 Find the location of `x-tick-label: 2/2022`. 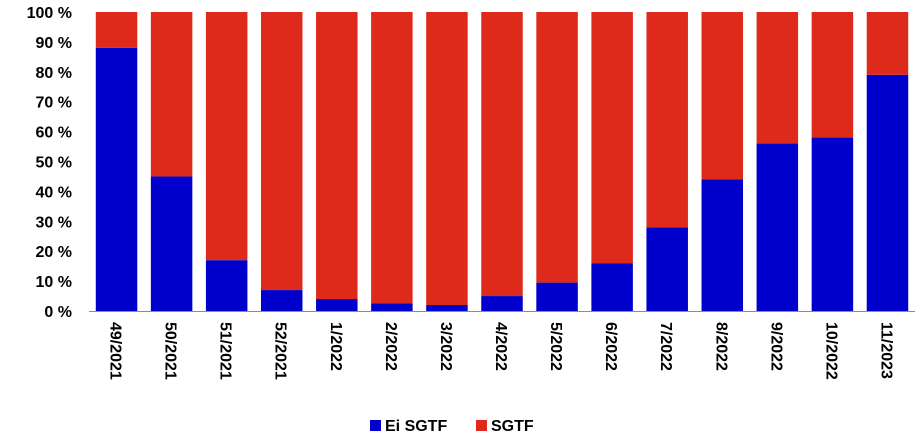

x-tick-label: 2/2022 is located at coordinates (390, 346).